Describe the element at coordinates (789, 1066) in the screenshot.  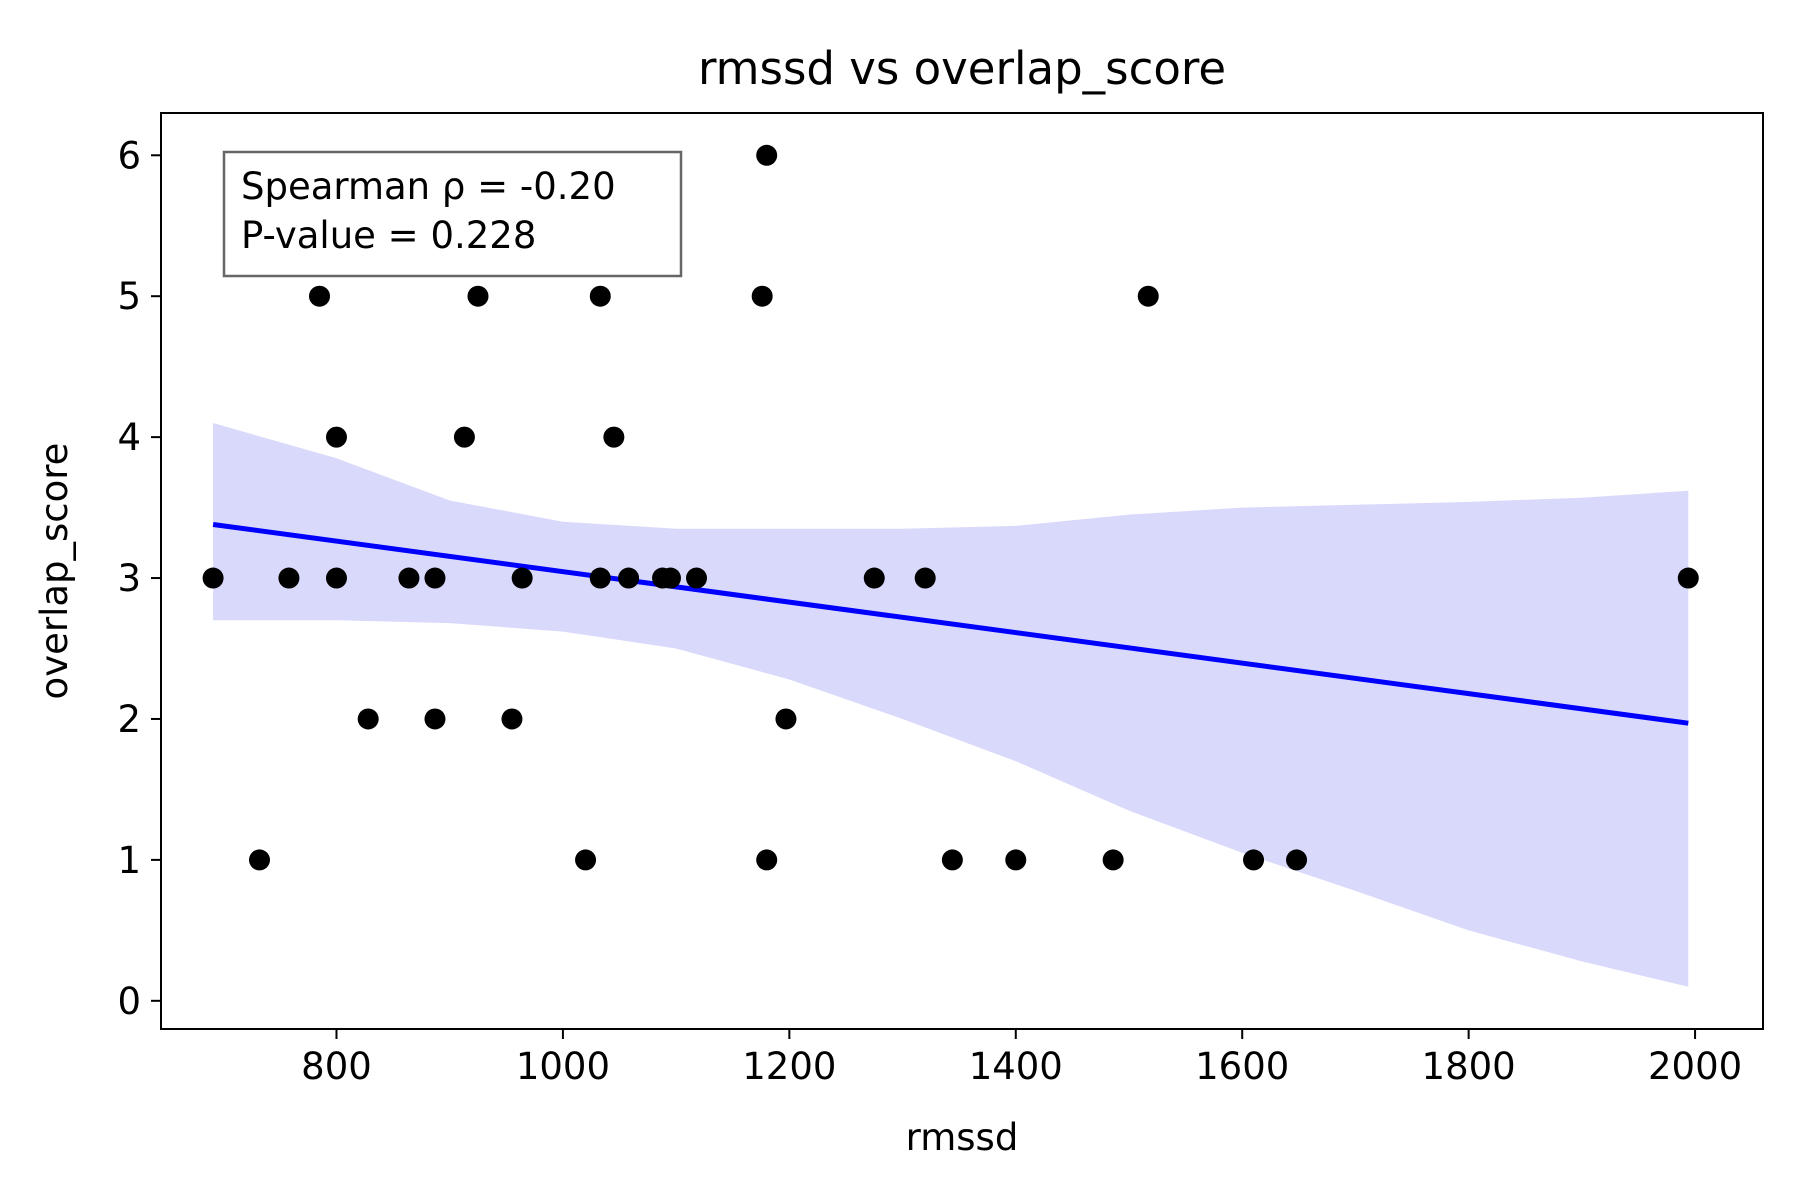
I see `x-tick-label: 1200` at that location.